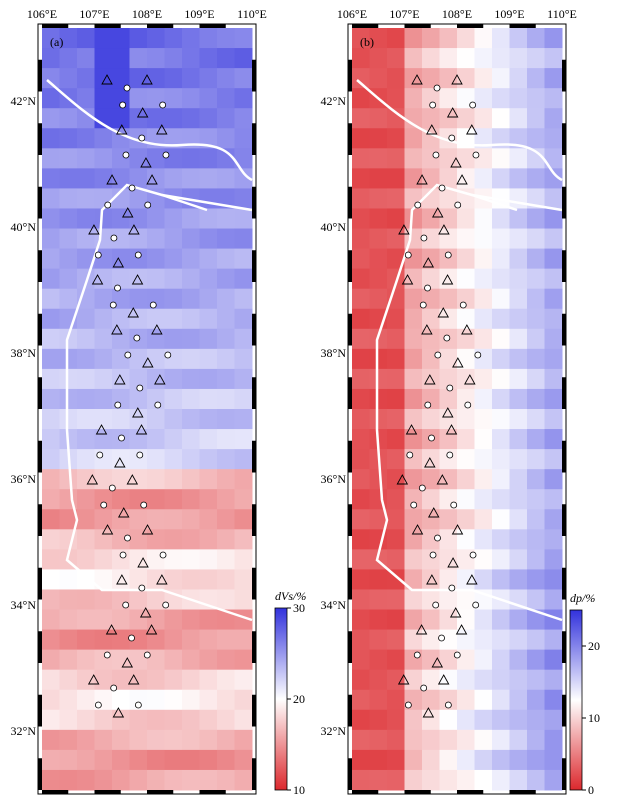 This screenshot has width=621, height=809. Describe the element at coordinates (94, 14) in the screenshot. I see `lon-label: 107°E` at that location.